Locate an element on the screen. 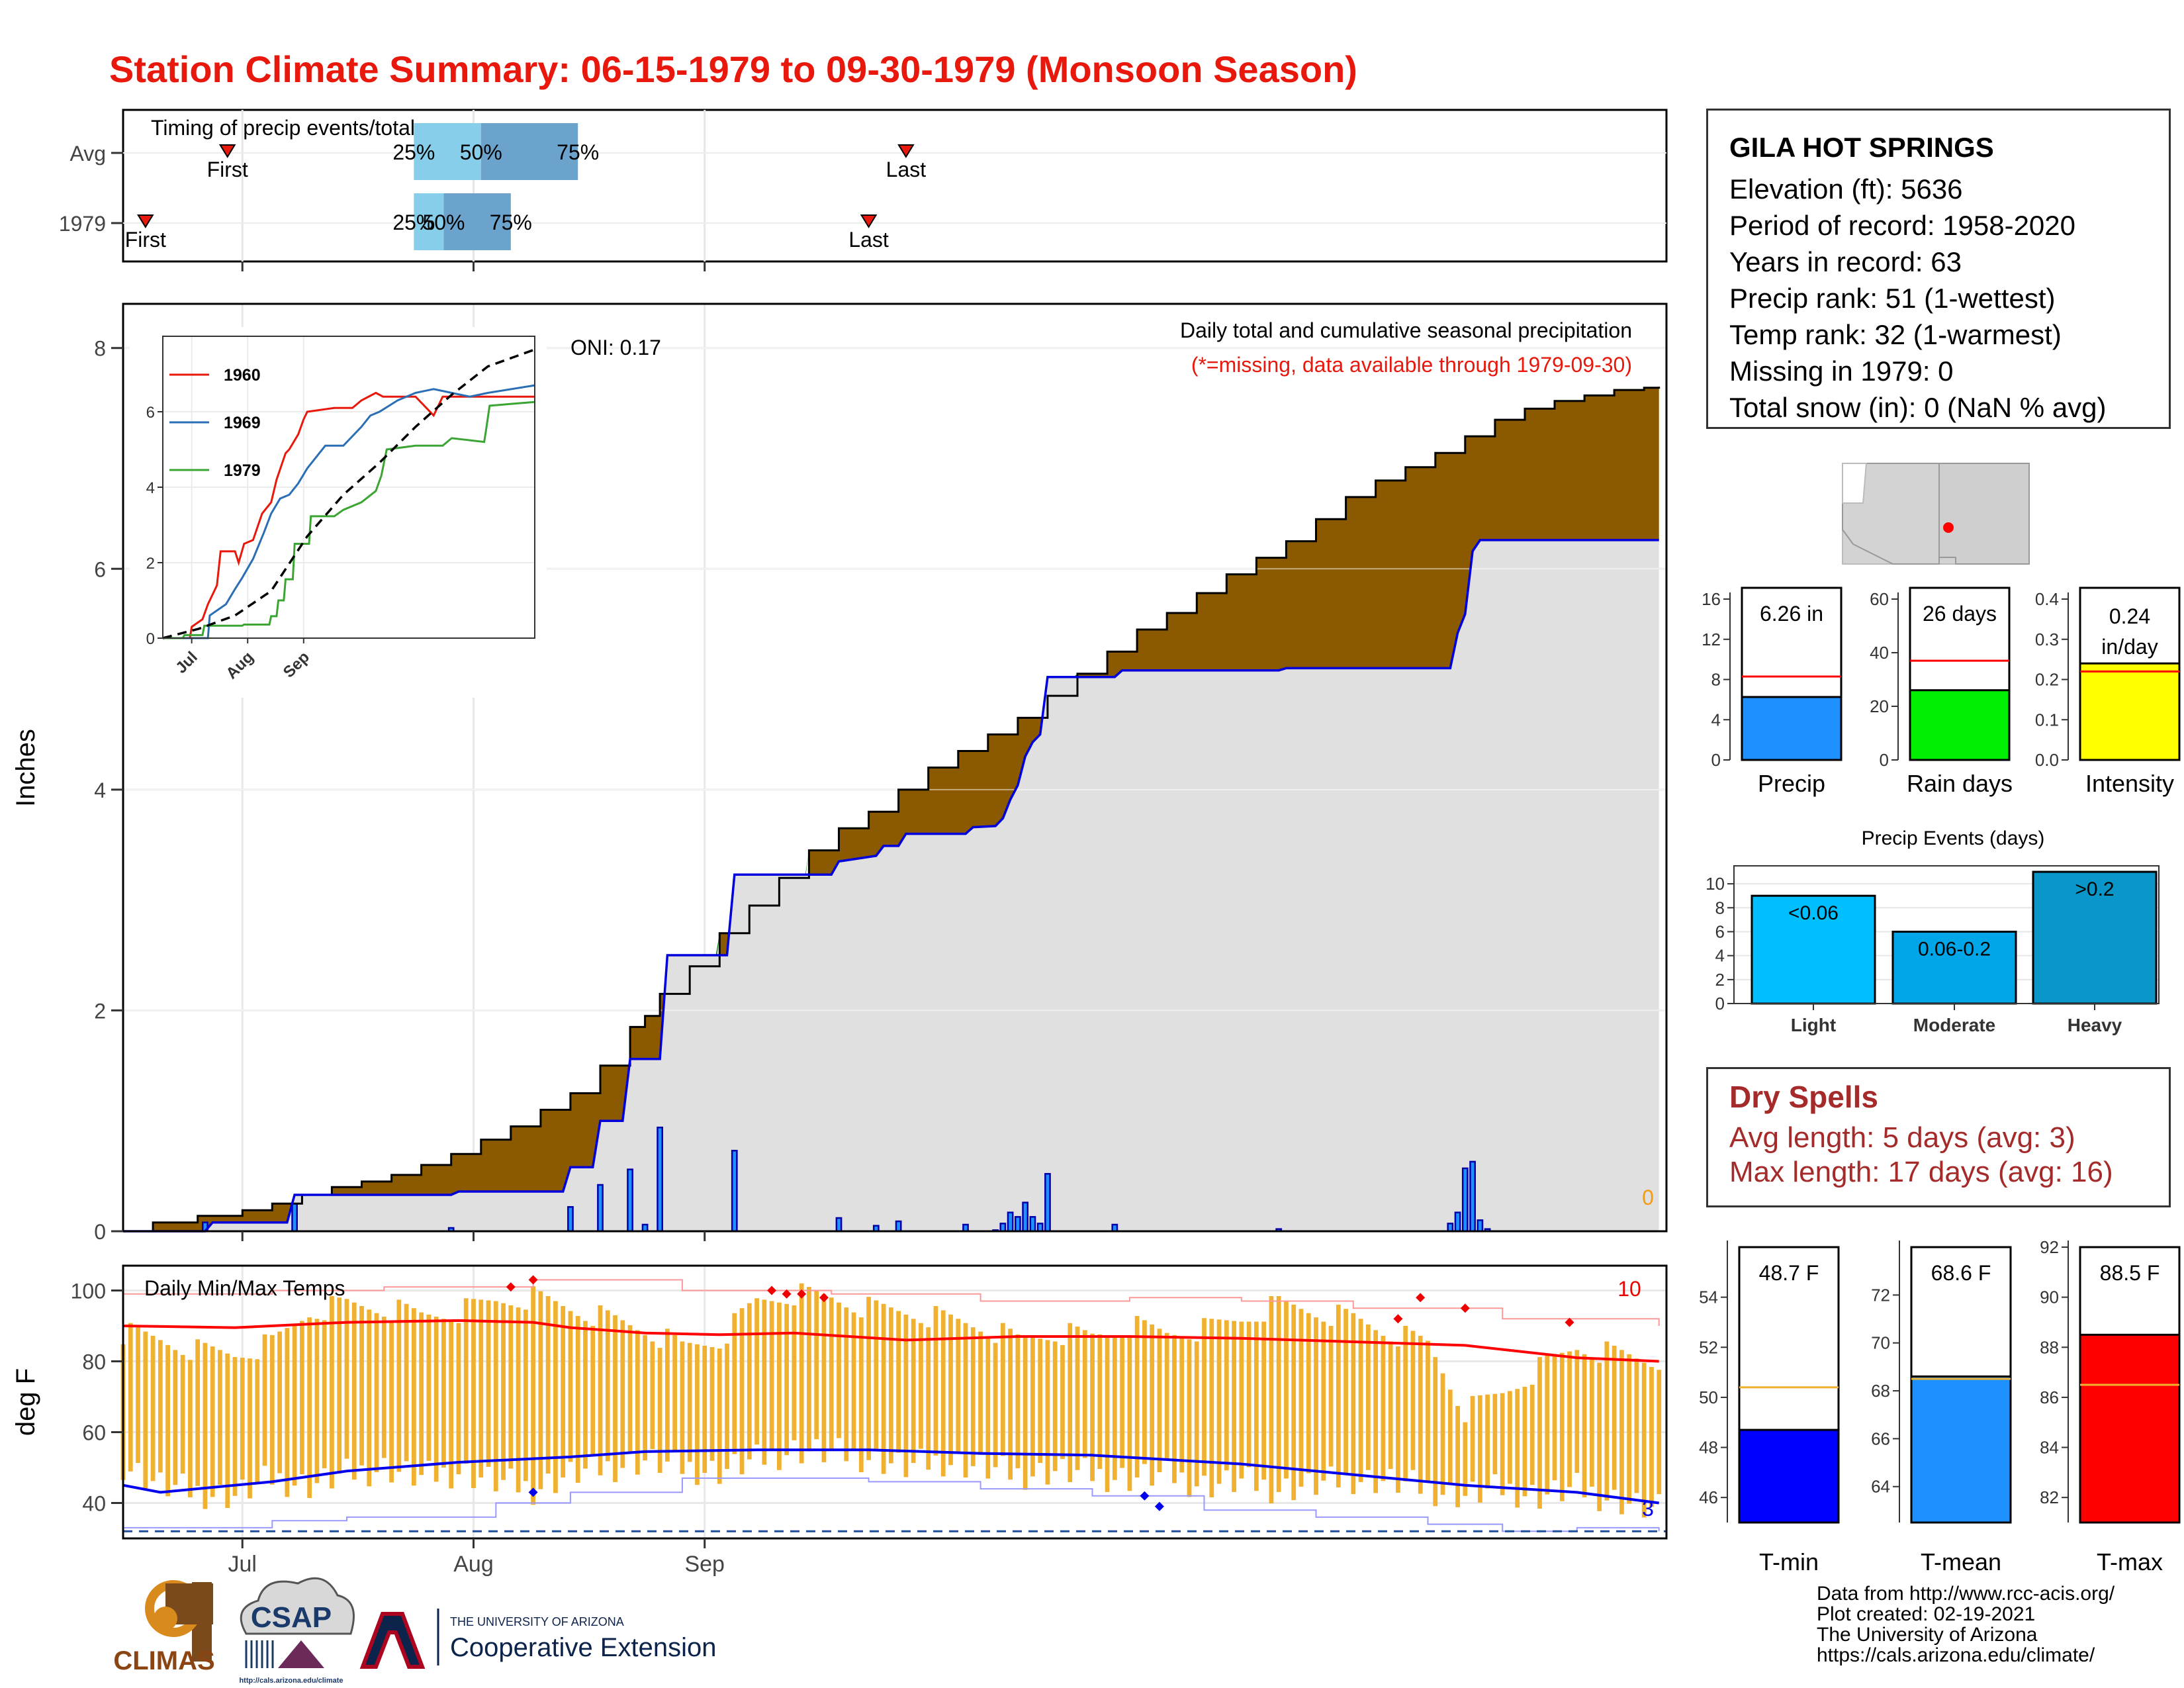 This screenshot has width=2184, height=1688. mini-y-tick-label: 4 is located at coordinates (1716, 719).